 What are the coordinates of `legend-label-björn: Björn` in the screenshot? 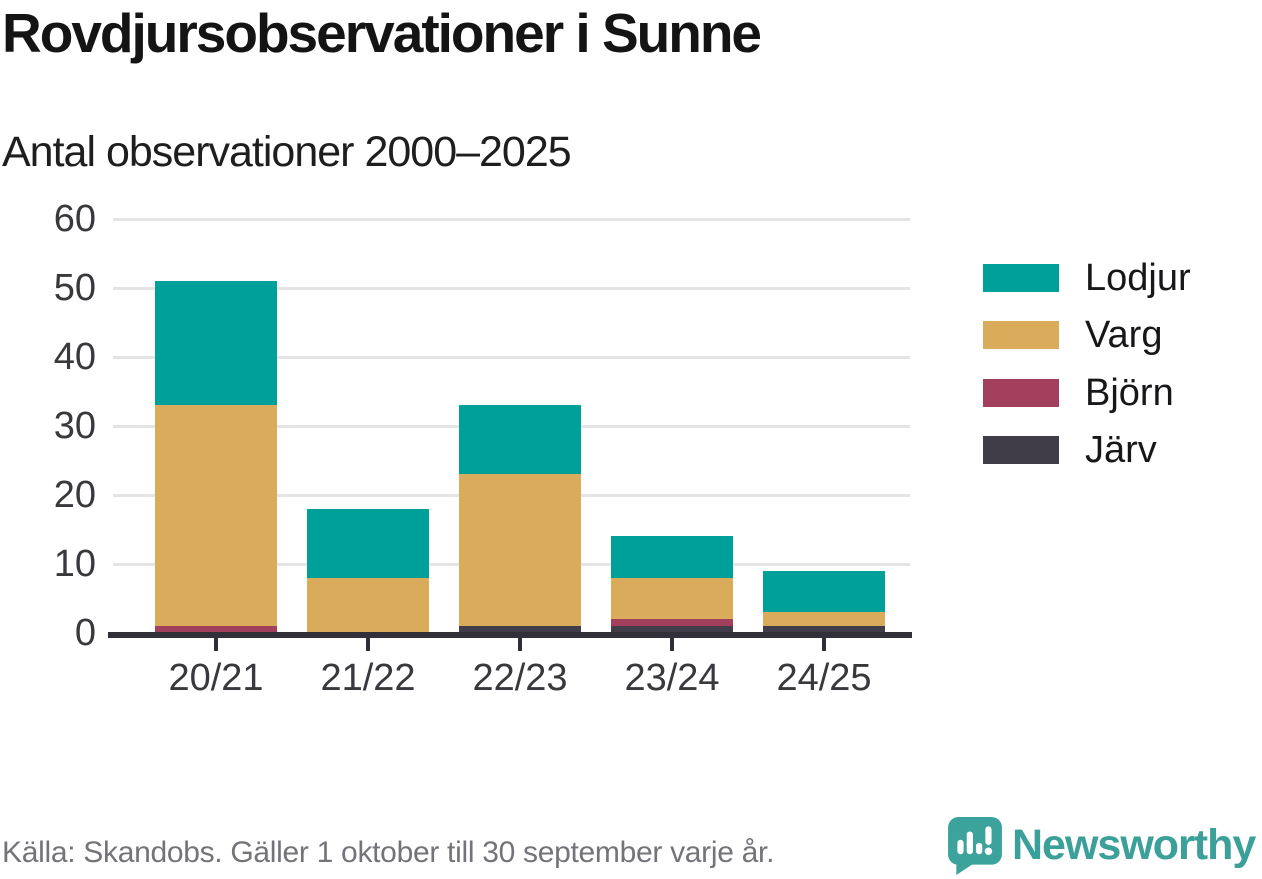 It's located at (1129, 392).